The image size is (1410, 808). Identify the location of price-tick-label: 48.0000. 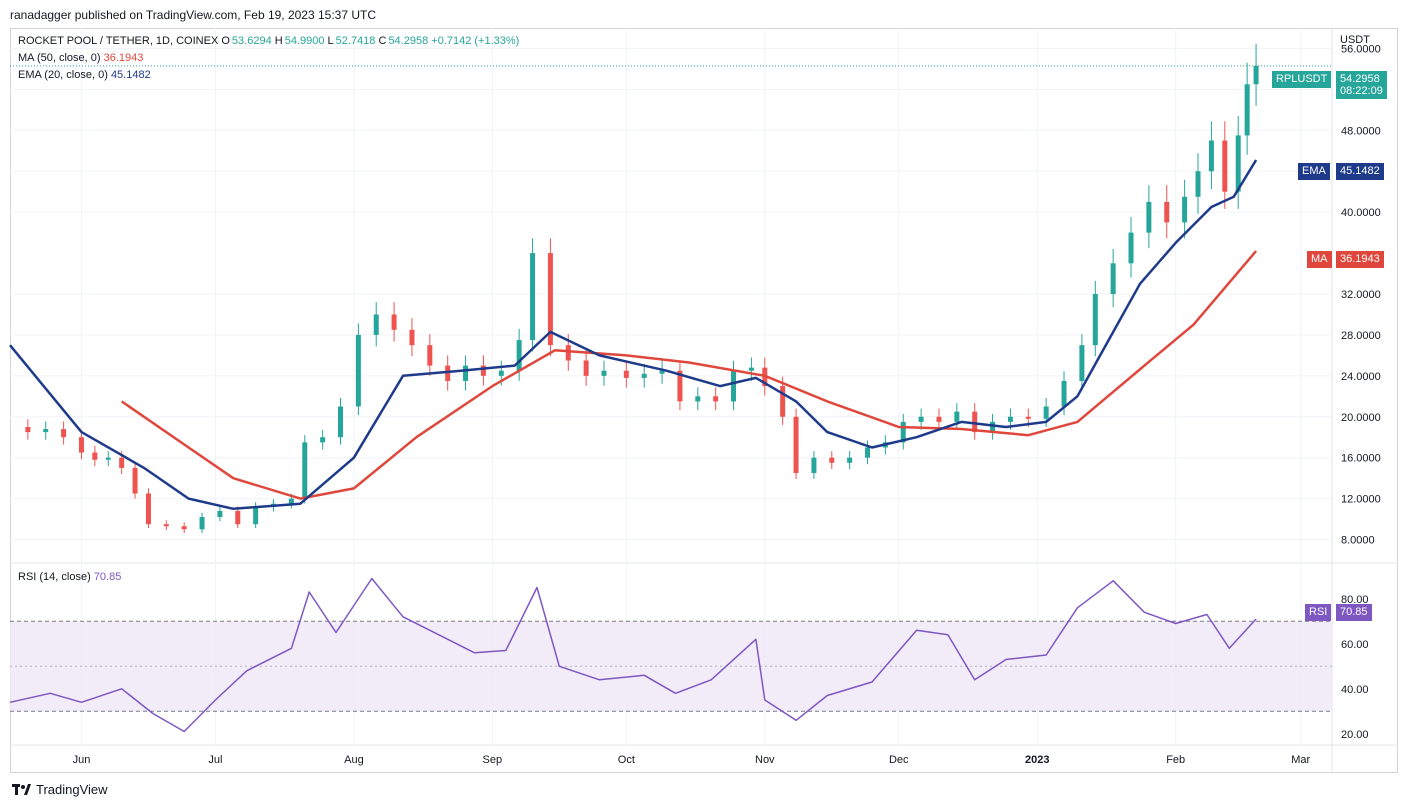
(1361, 131).